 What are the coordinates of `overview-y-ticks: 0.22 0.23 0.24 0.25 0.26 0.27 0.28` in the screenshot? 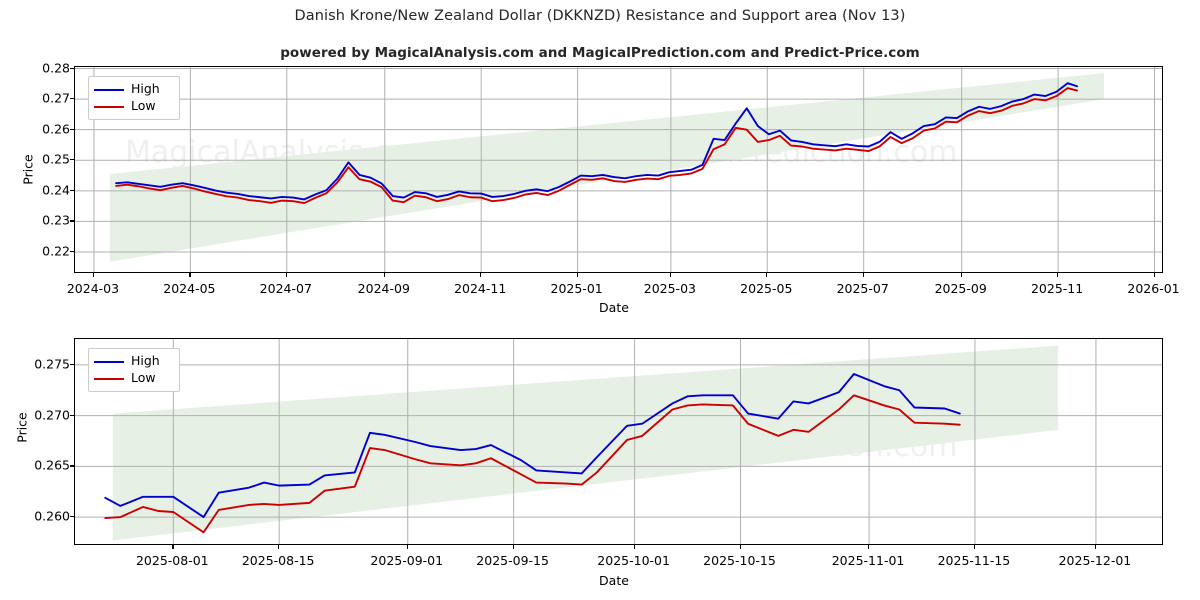 It's located at (37, 160).